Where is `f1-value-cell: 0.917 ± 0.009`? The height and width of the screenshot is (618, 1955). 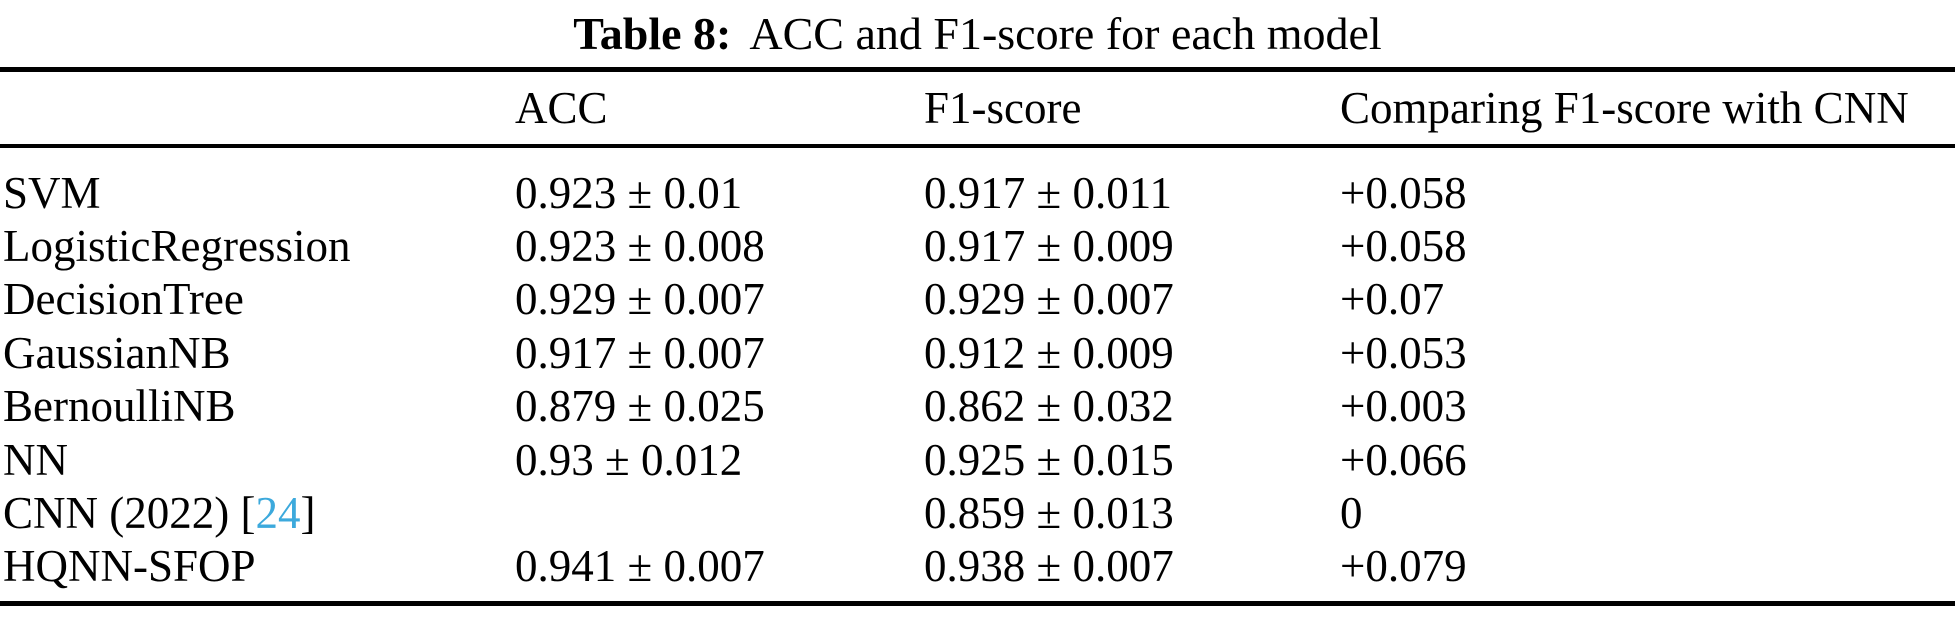 f1-value-cell: 0.917 ± 0.009 is located at coordinates (1049, 246).